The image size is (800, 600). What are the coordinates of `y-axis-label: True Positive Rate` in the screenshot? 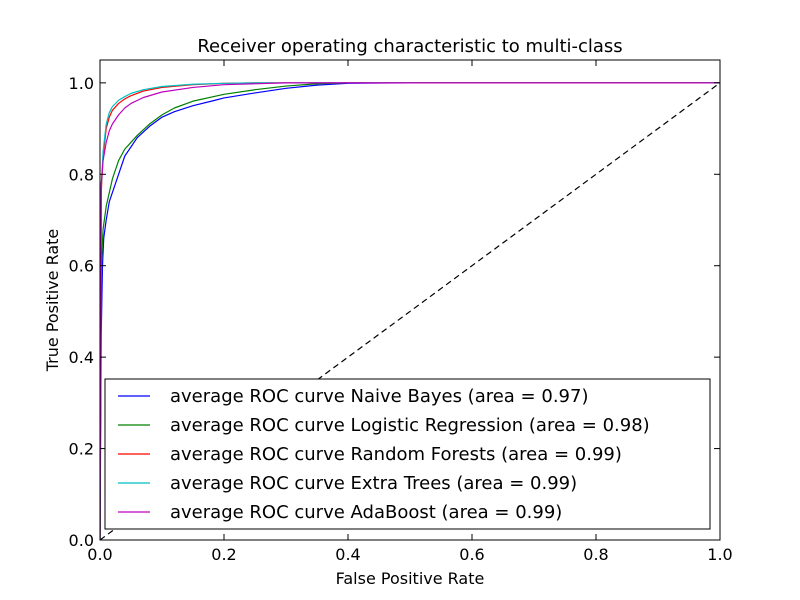 It's located at (52, 301).